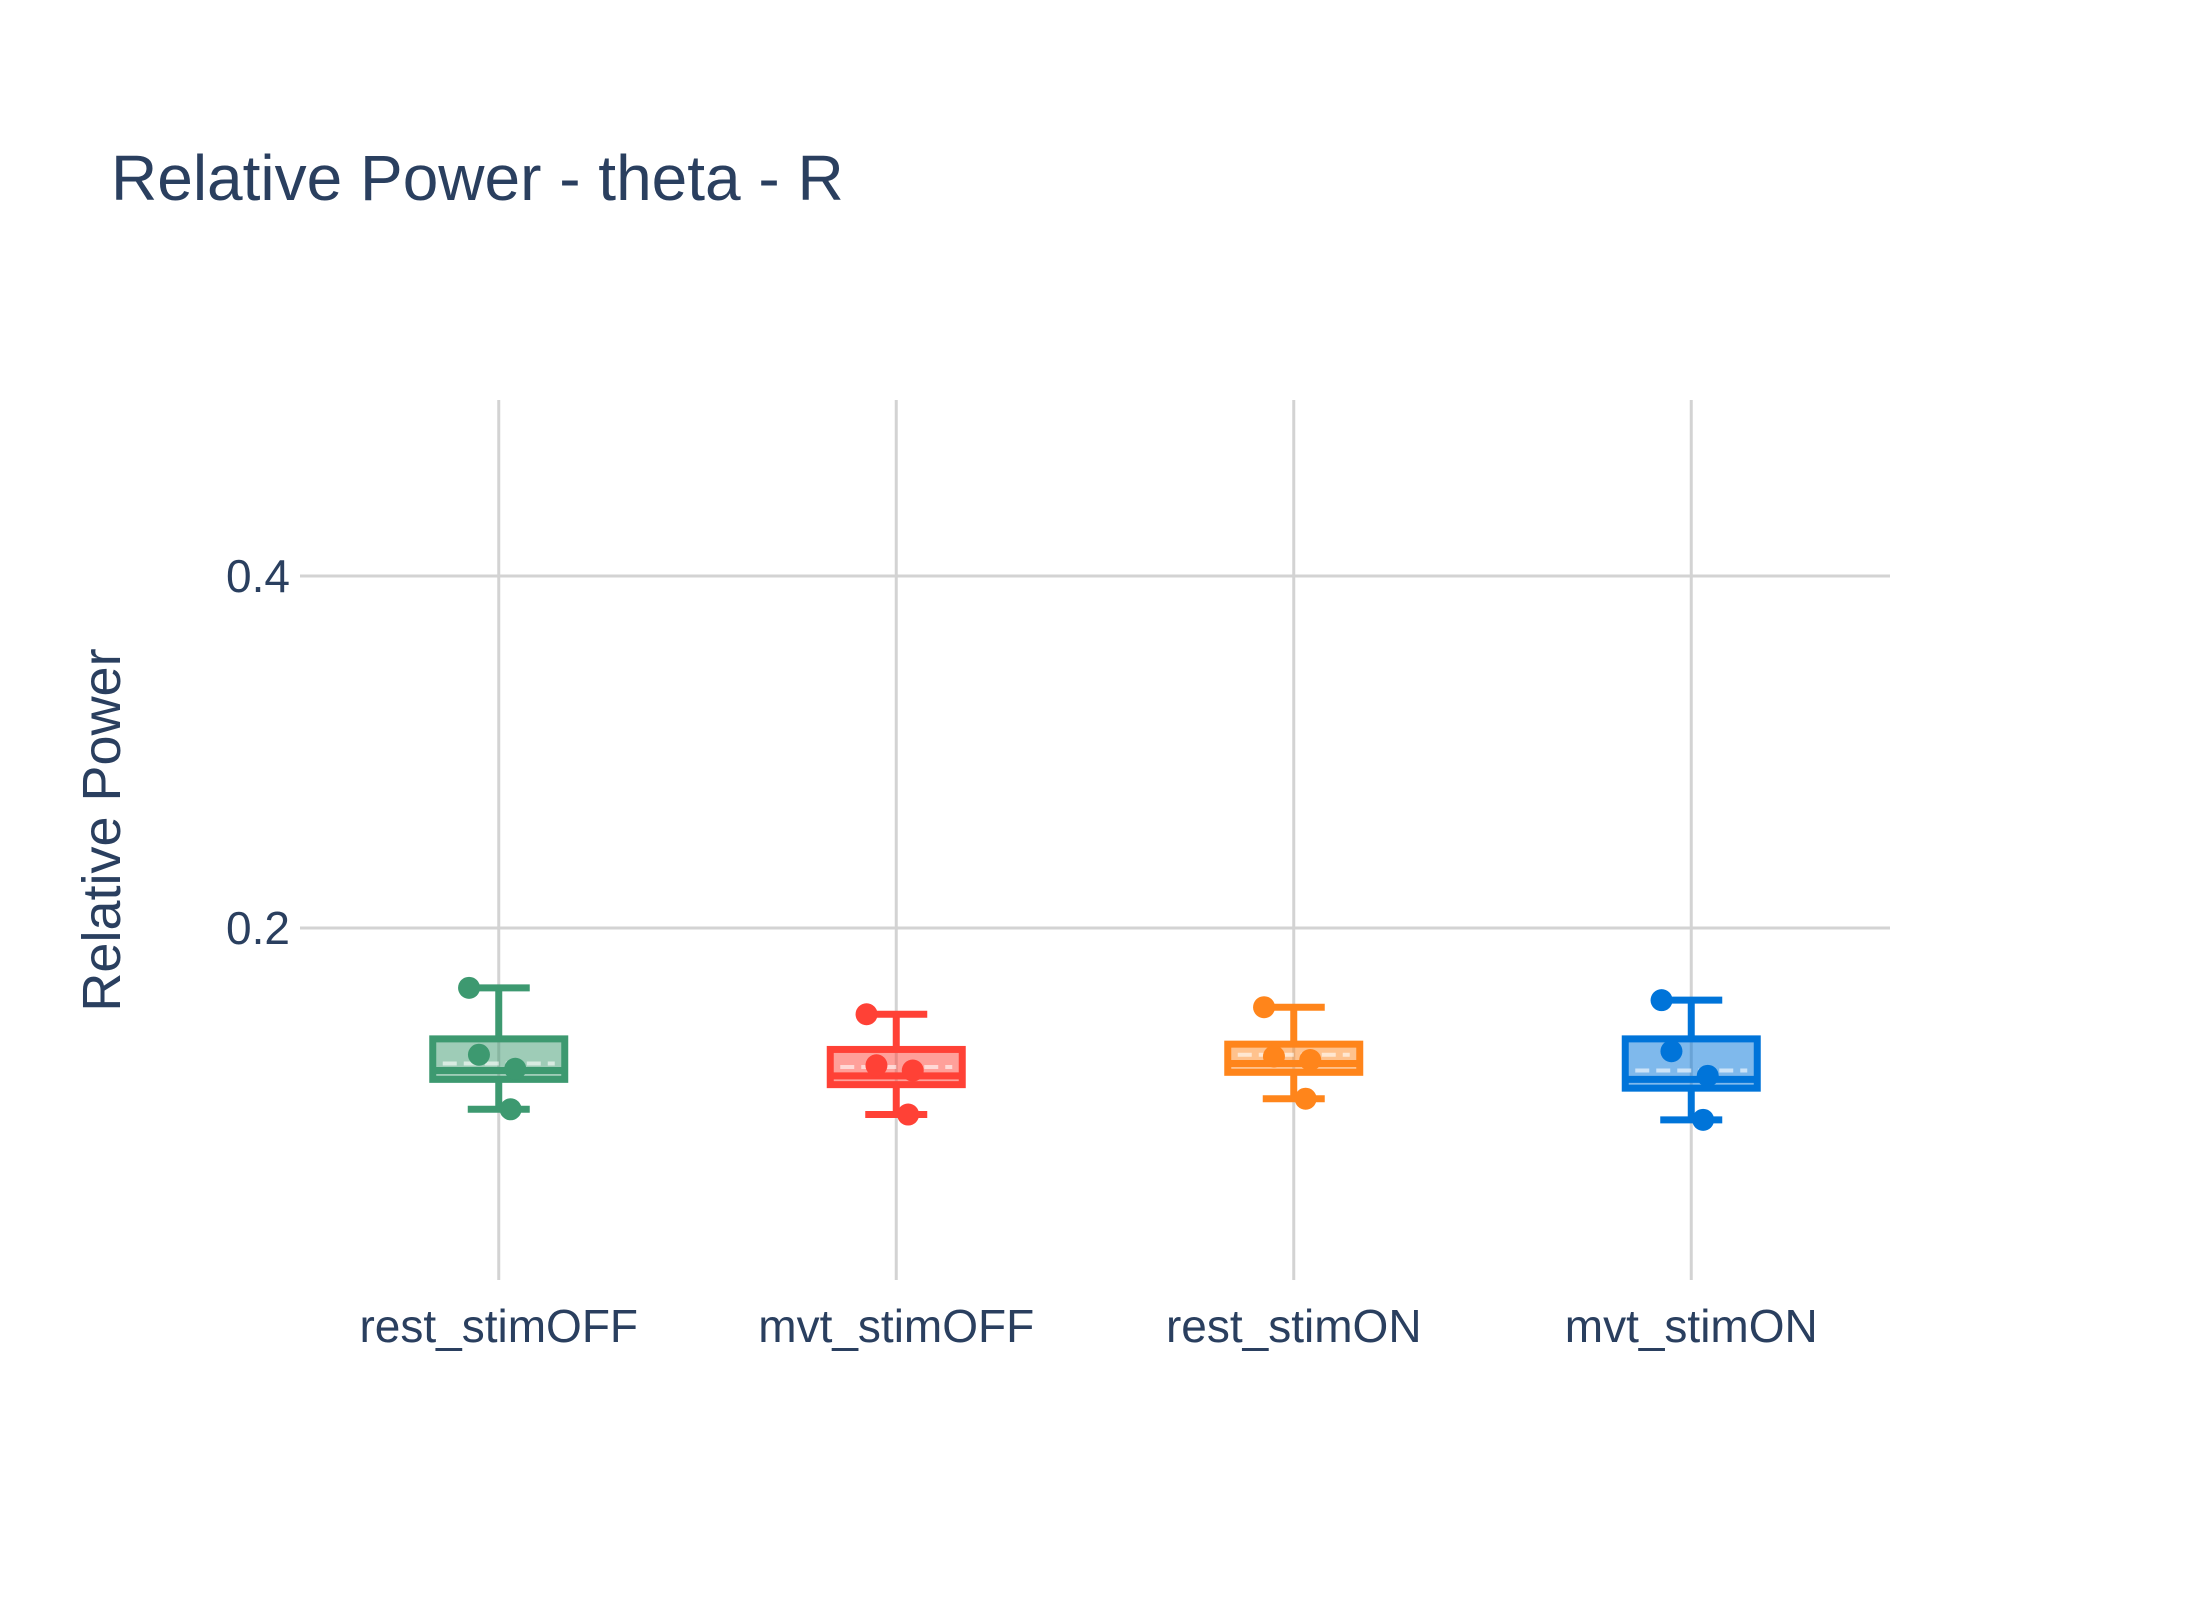 The image size is (2200, 1600). What do you see at coordinates (1294, 1058) in the screenshot?
I see `iqr-box` at bounding box center [1294, 1058].